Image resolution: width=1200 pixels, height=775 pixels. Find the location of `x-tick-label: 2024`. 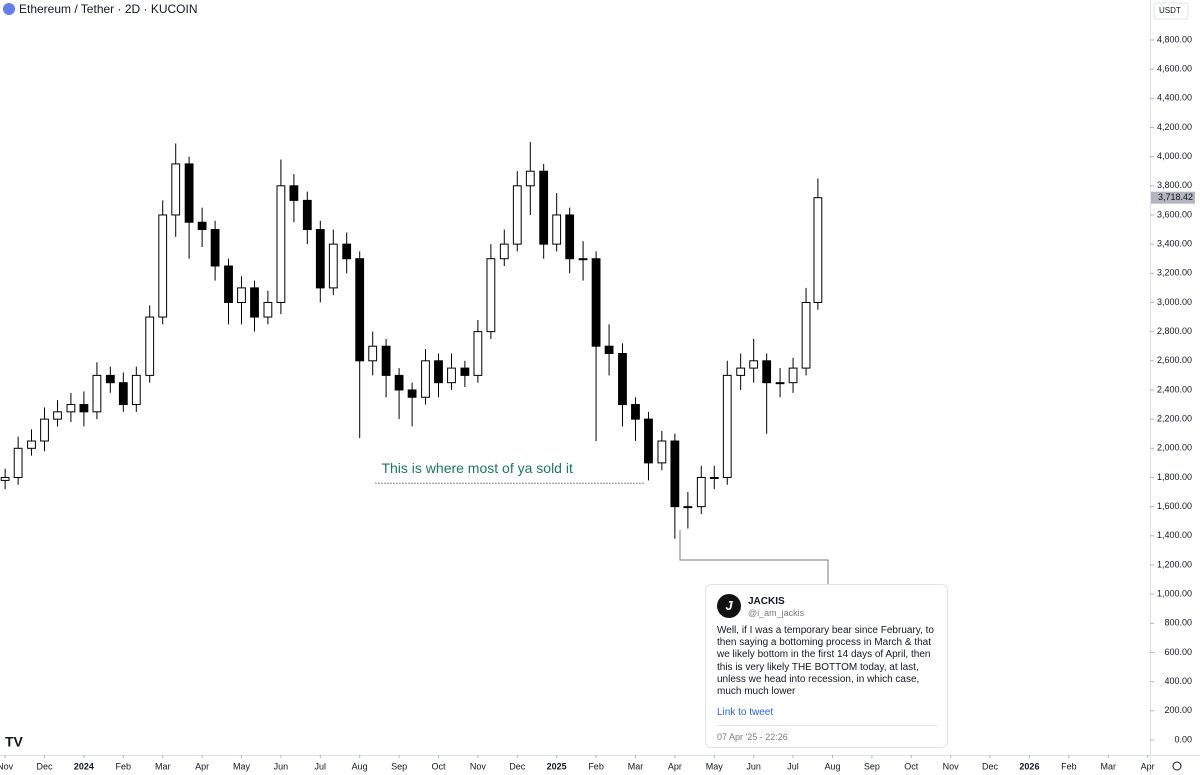

x-tick-label: 2024 is located at coordinates (84, 766).